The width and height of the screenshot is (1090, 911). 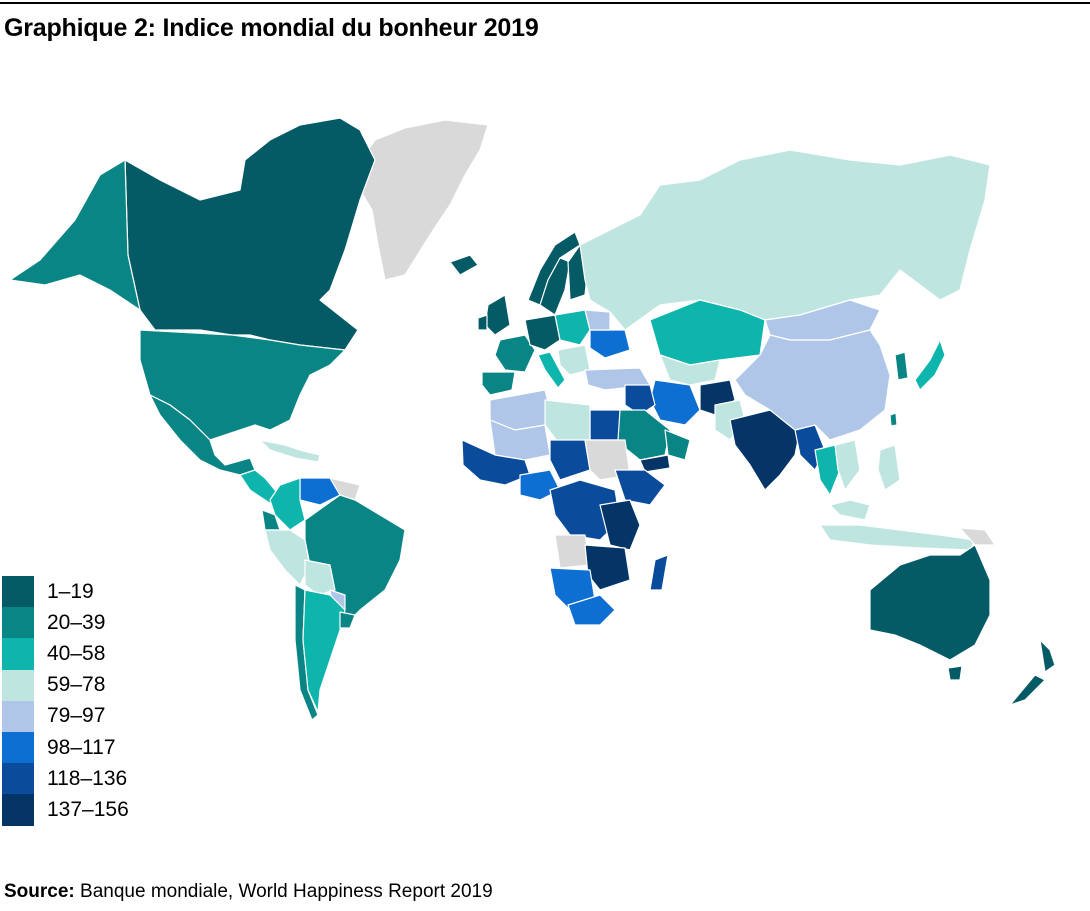 I want to click on region-south-africa, so click(x=591, y=610).